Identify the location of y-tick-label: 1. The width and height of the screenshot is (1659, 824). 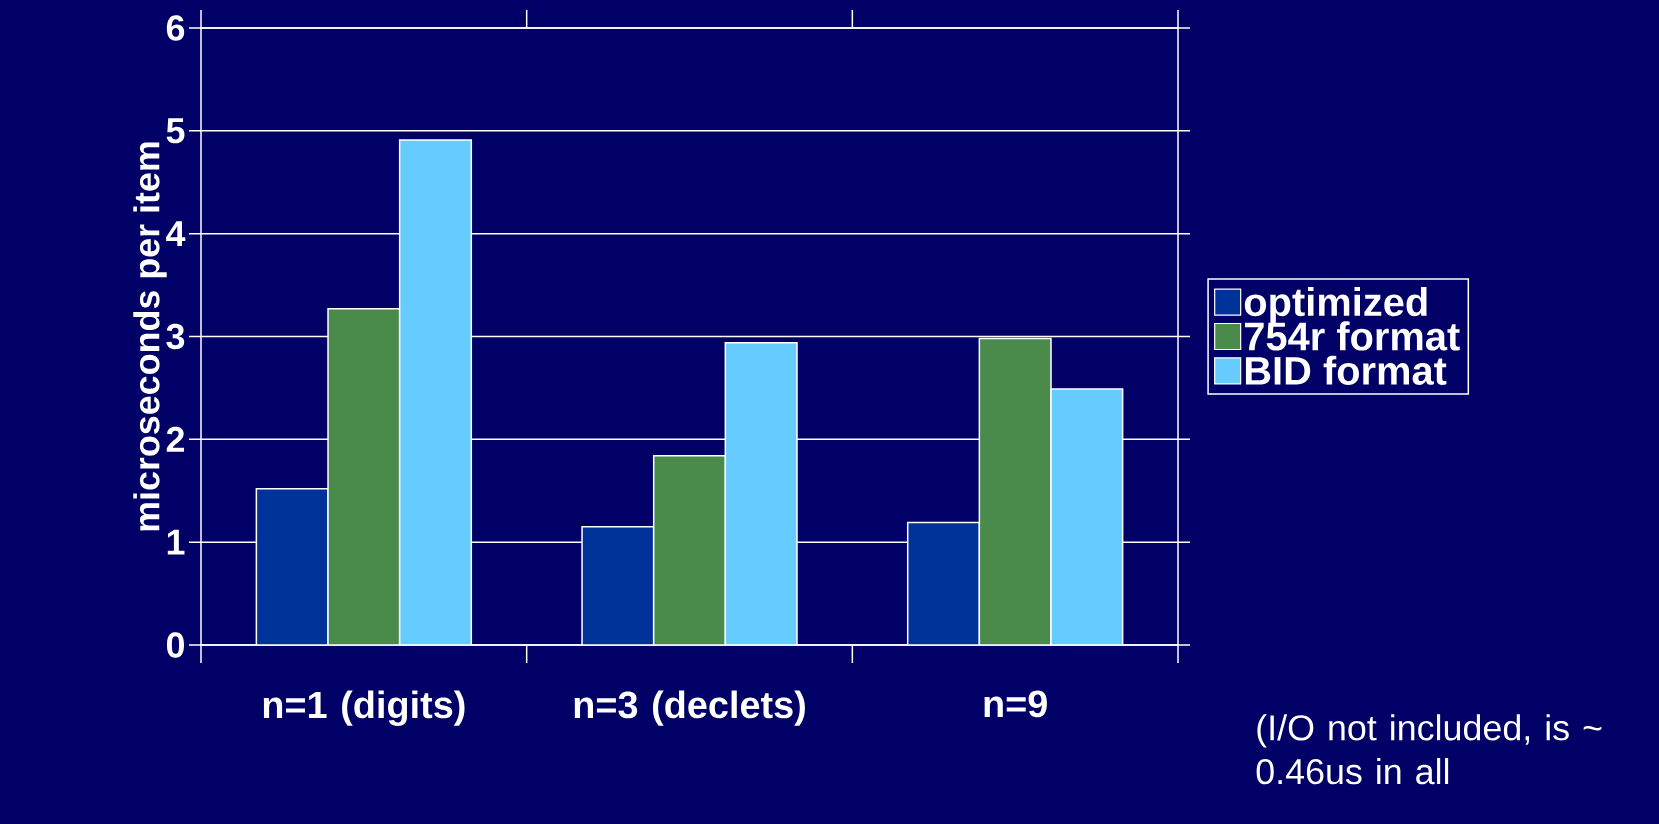
(176, 542).